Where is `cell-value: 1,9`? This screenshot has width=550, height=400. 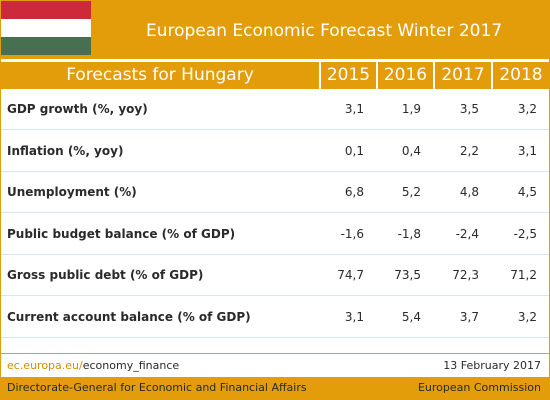
cell-value: 1,9 is located at coordinates (411, 109).